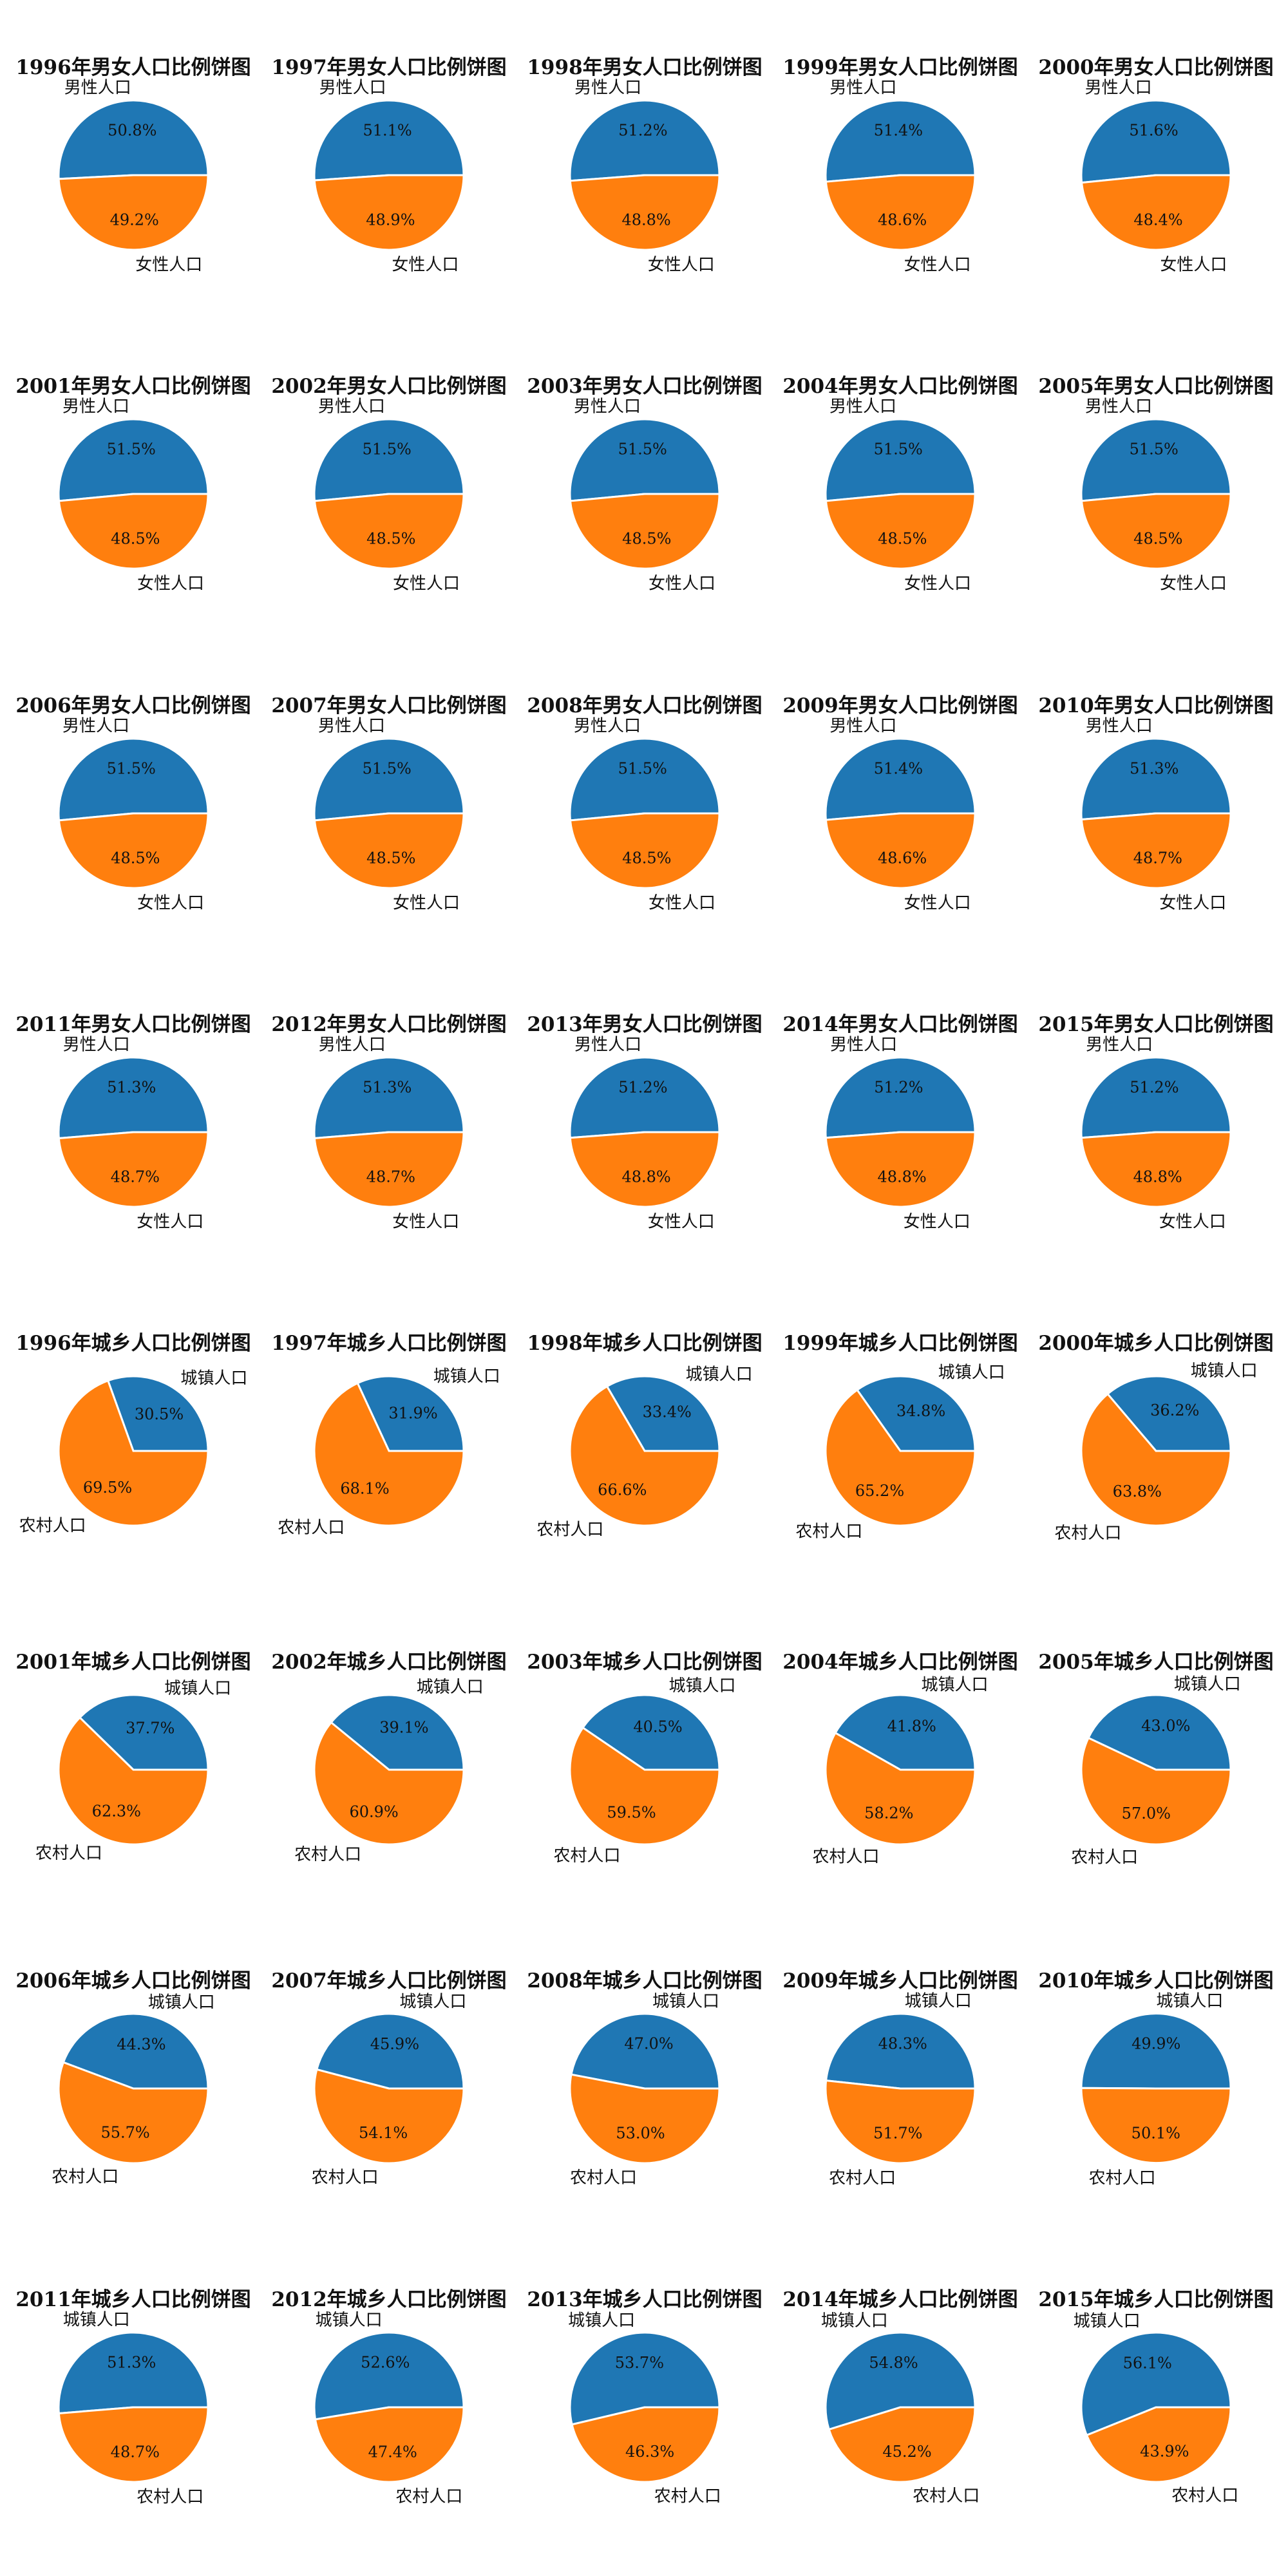  What do you see at coordinates (390, 1177) in the screenshot?
I see `percent-label: 48.7%` at bounding box center [390, 1177].